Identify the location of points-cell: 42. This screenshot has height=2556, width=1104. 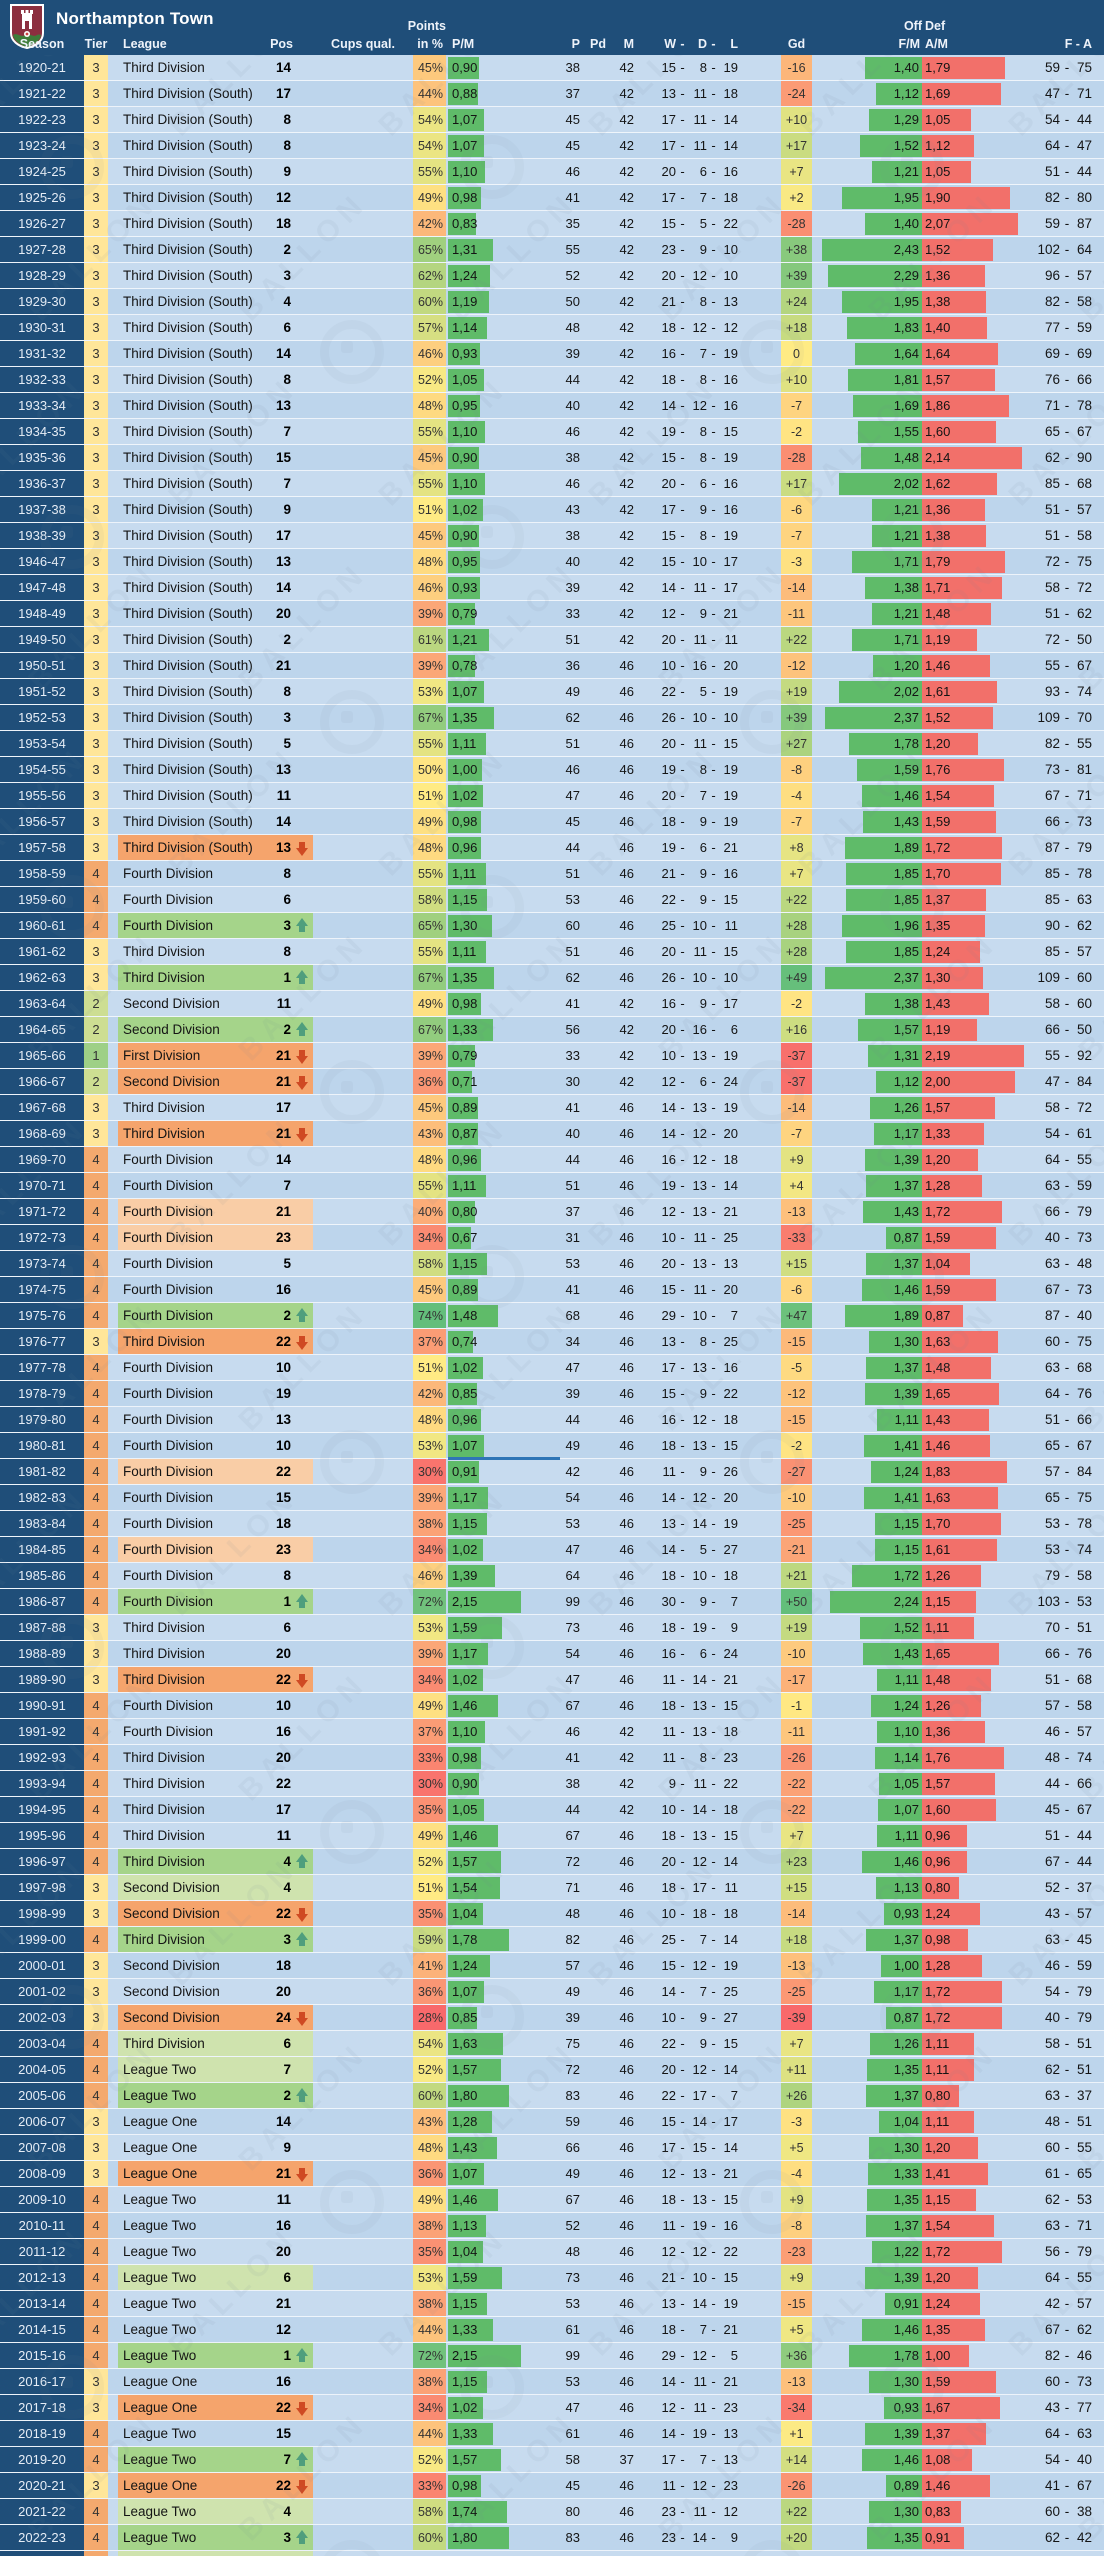
(572, 1471).